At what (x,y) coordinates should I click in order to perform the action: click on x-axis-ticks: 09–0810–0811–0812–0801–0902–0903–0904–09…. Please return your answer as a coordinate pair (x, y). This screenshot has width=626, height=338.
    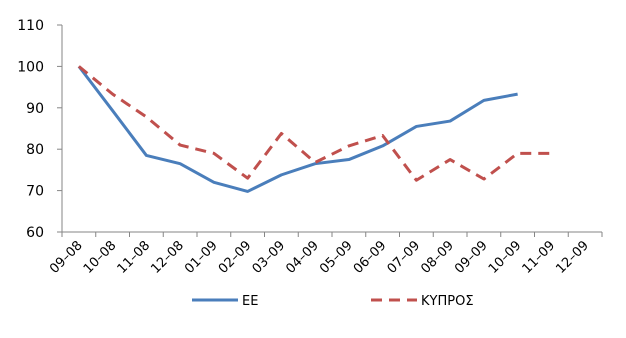
    Looking at the image, I should click on (325, 254).